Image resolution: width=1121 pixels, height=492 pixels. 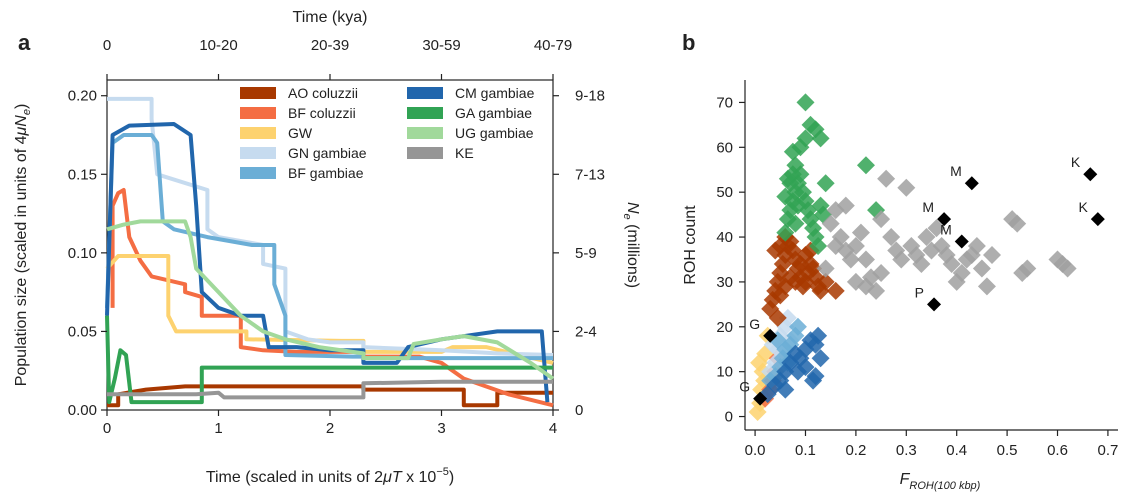 I want to click on panel-a-right-tick-label: 2-4, so click(x=586, y=331).